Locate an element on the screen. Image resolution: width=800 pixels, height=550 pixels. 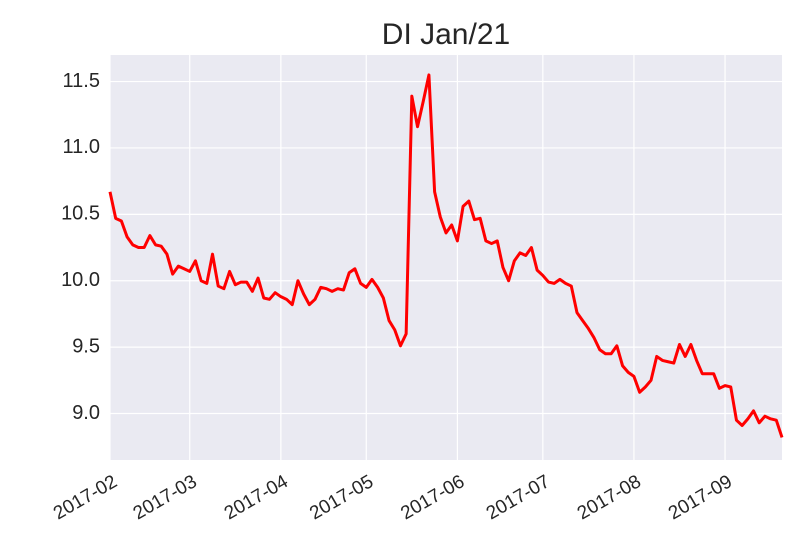
x-tick-label: 2017-02 is located at coordinates (85, 497).